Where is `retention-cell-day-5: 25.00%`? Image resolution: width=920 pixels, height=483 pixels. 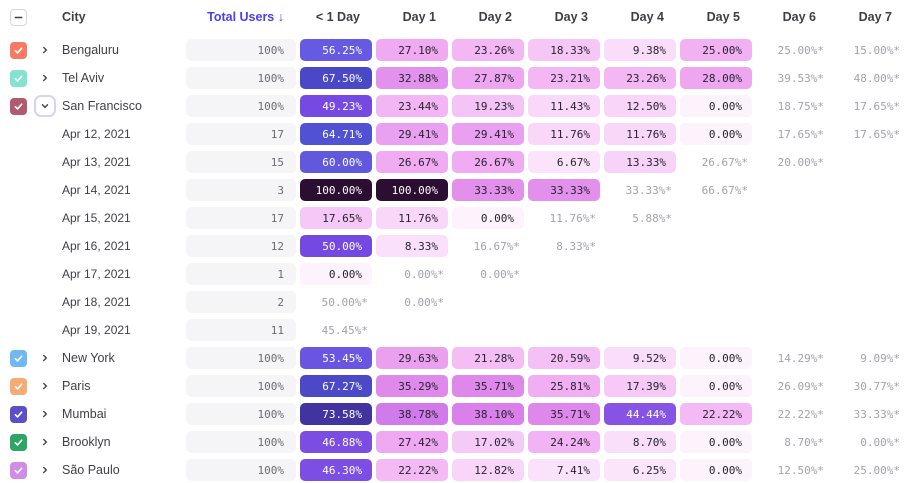
retention-cell-day-5: 25.00% is located at coordinates (716, 50).